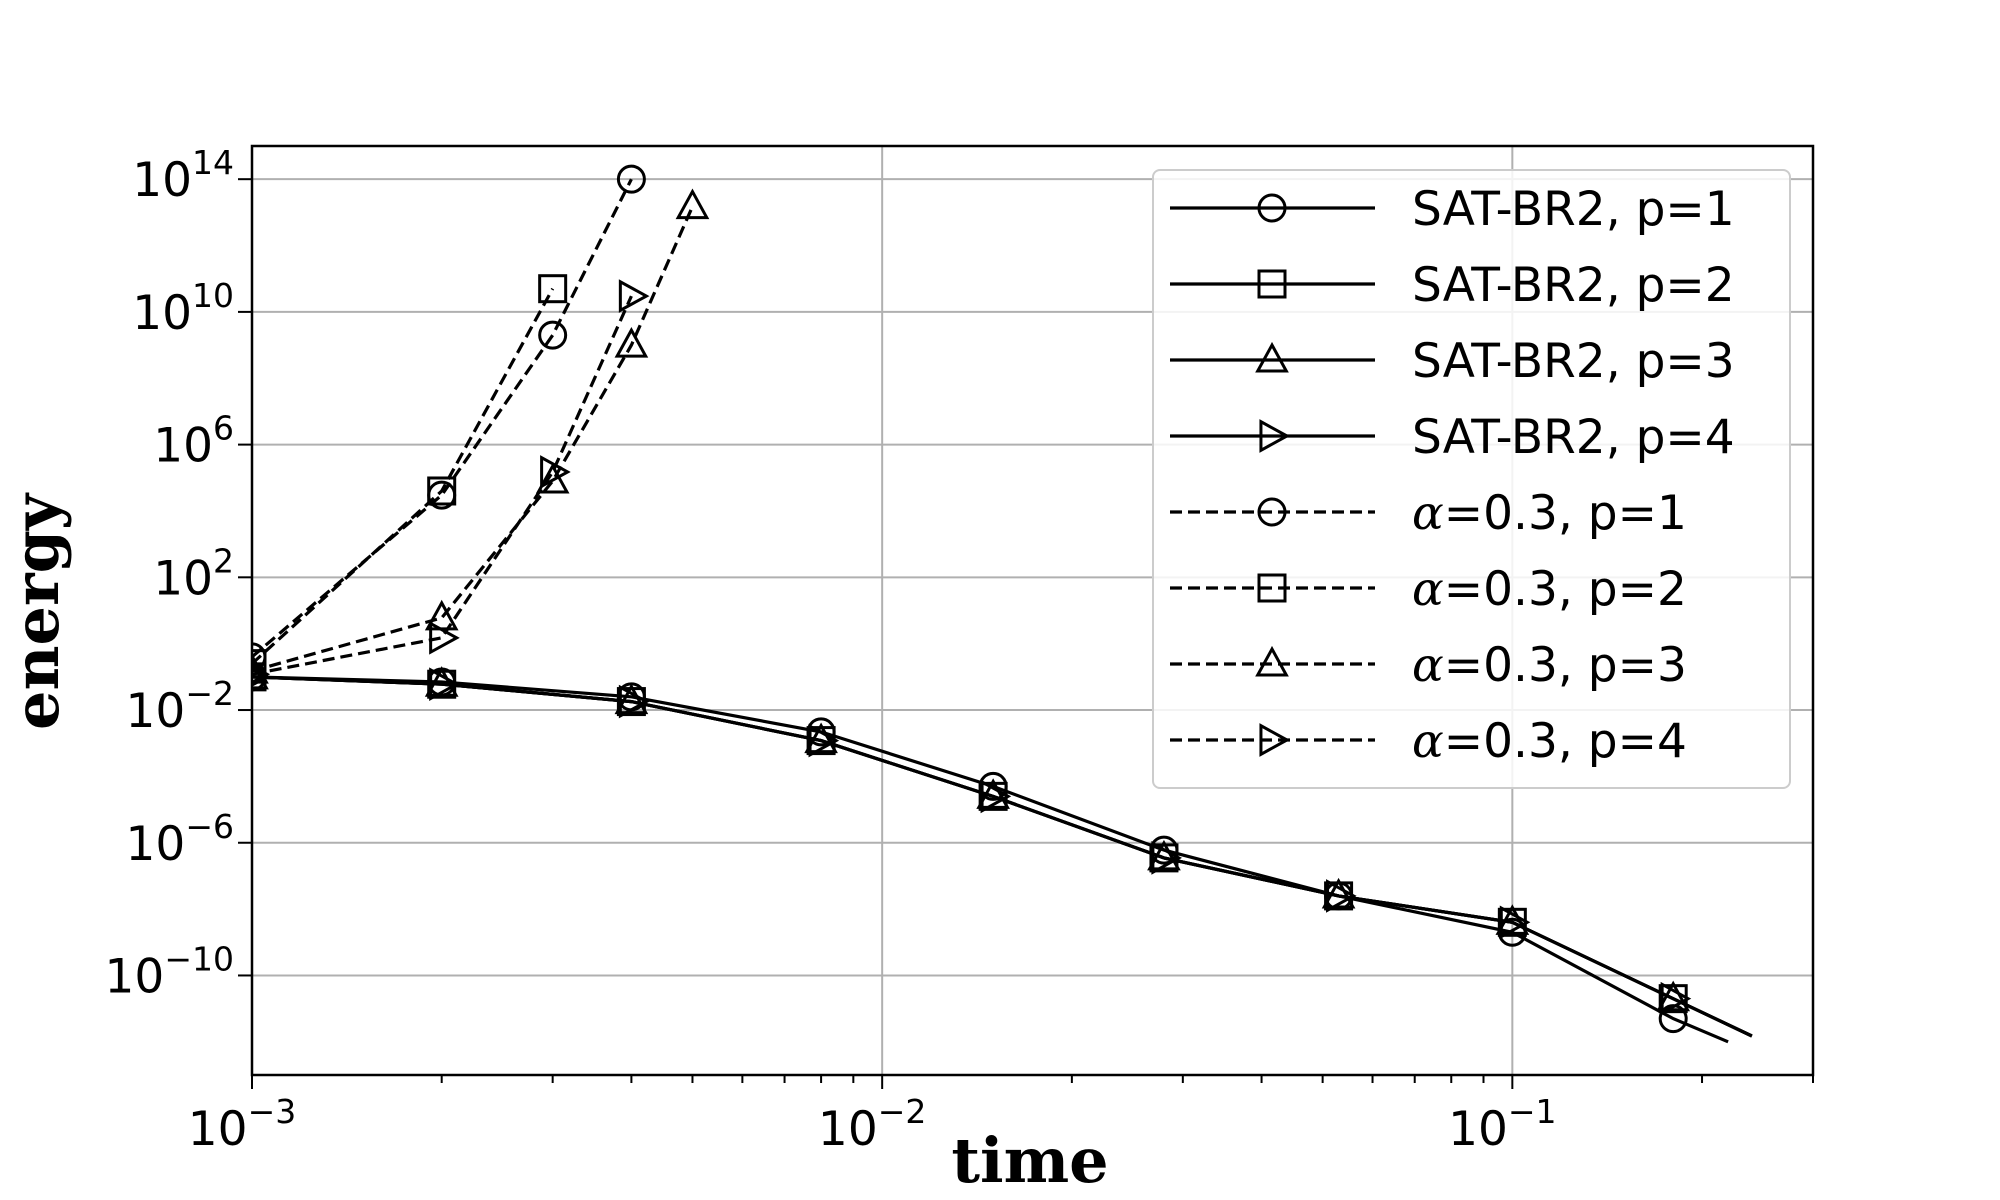  Describe the element at coordinates (872, 1124) in the screenshot. I see `x-tick-label: 10⁻²` at that location.